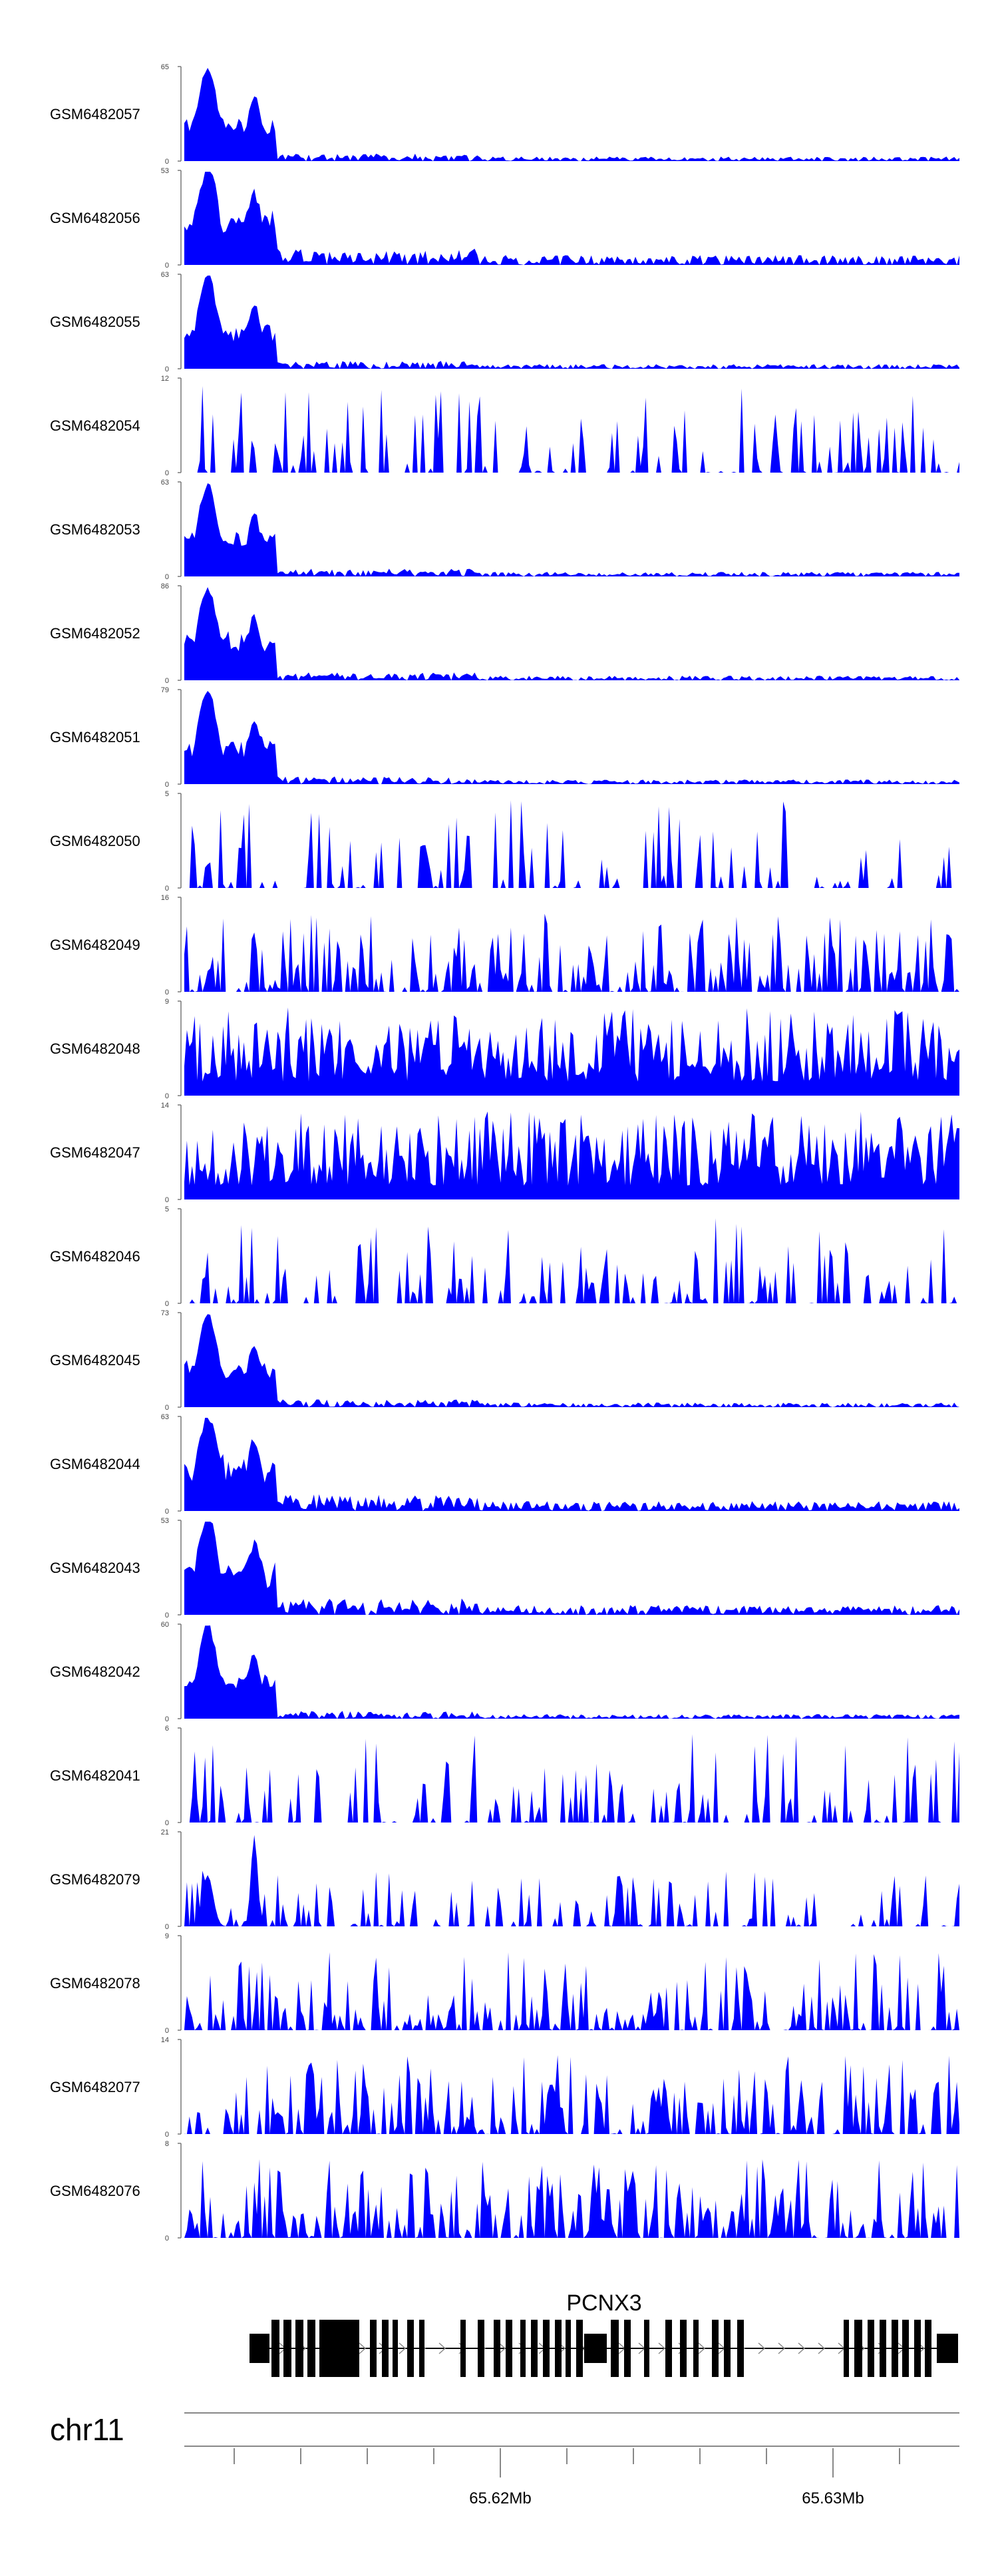  Describe the element at coordinates (567, 2477) in the screenshot. I see `axis-ticks: 65.62Mb 65.63Mb` at that location.